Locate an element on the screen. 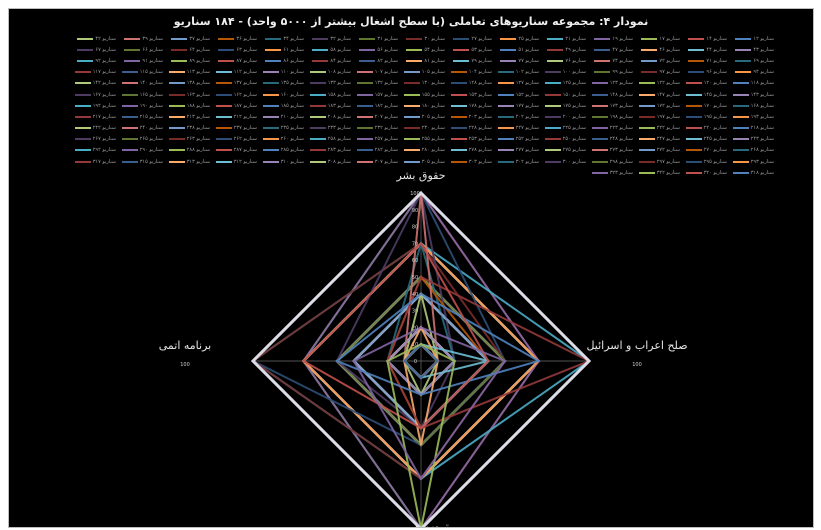 This screenshot has width=821, height=530. legend-label: سناریو ۵۴ is located at coordinates (434, 49).